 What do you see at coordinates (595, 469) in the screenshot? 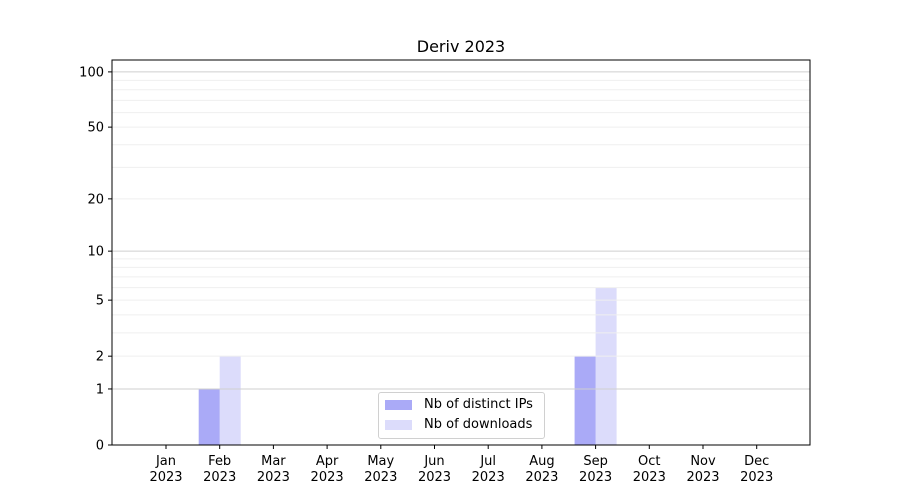
I see `x-tick-label: Sep 2023` at bounding box center [595, 469].